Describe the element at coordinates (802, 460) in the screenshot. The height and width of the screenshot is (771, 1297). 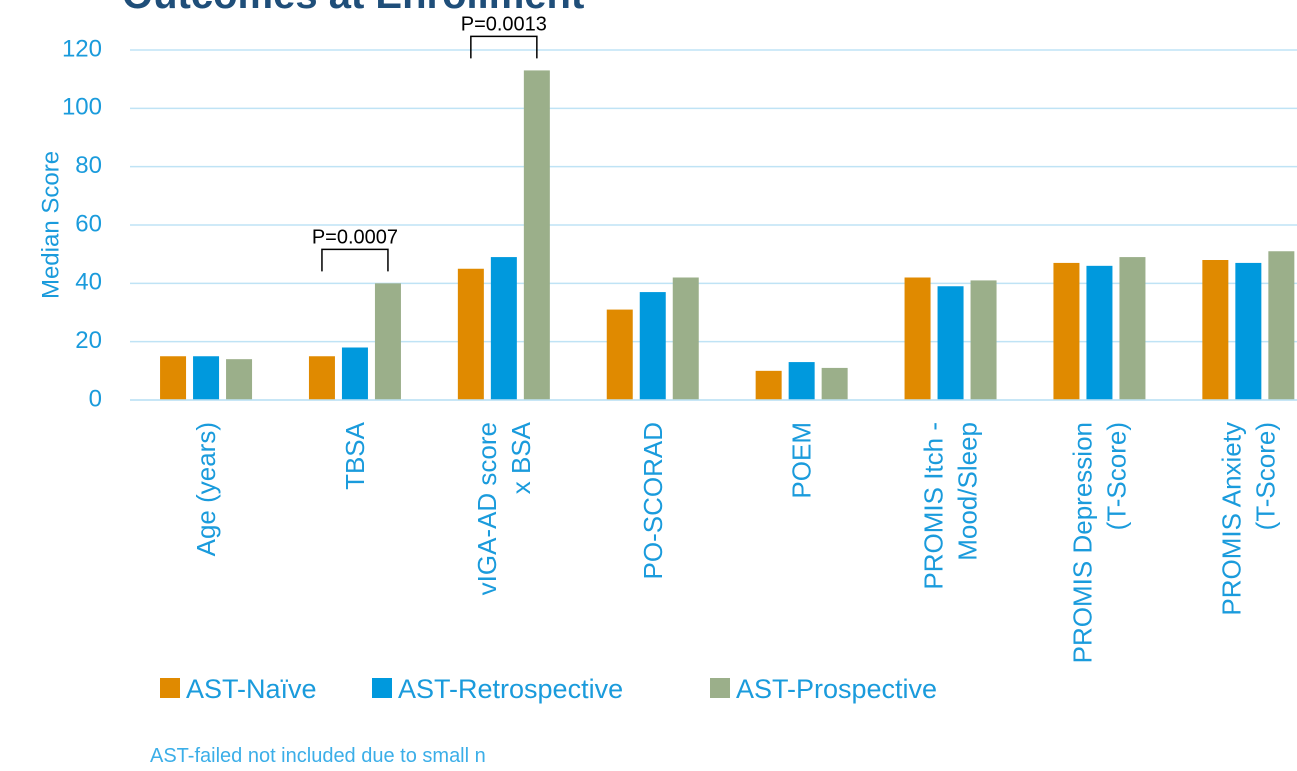
I see `x-tick-label: POEM` at that location.